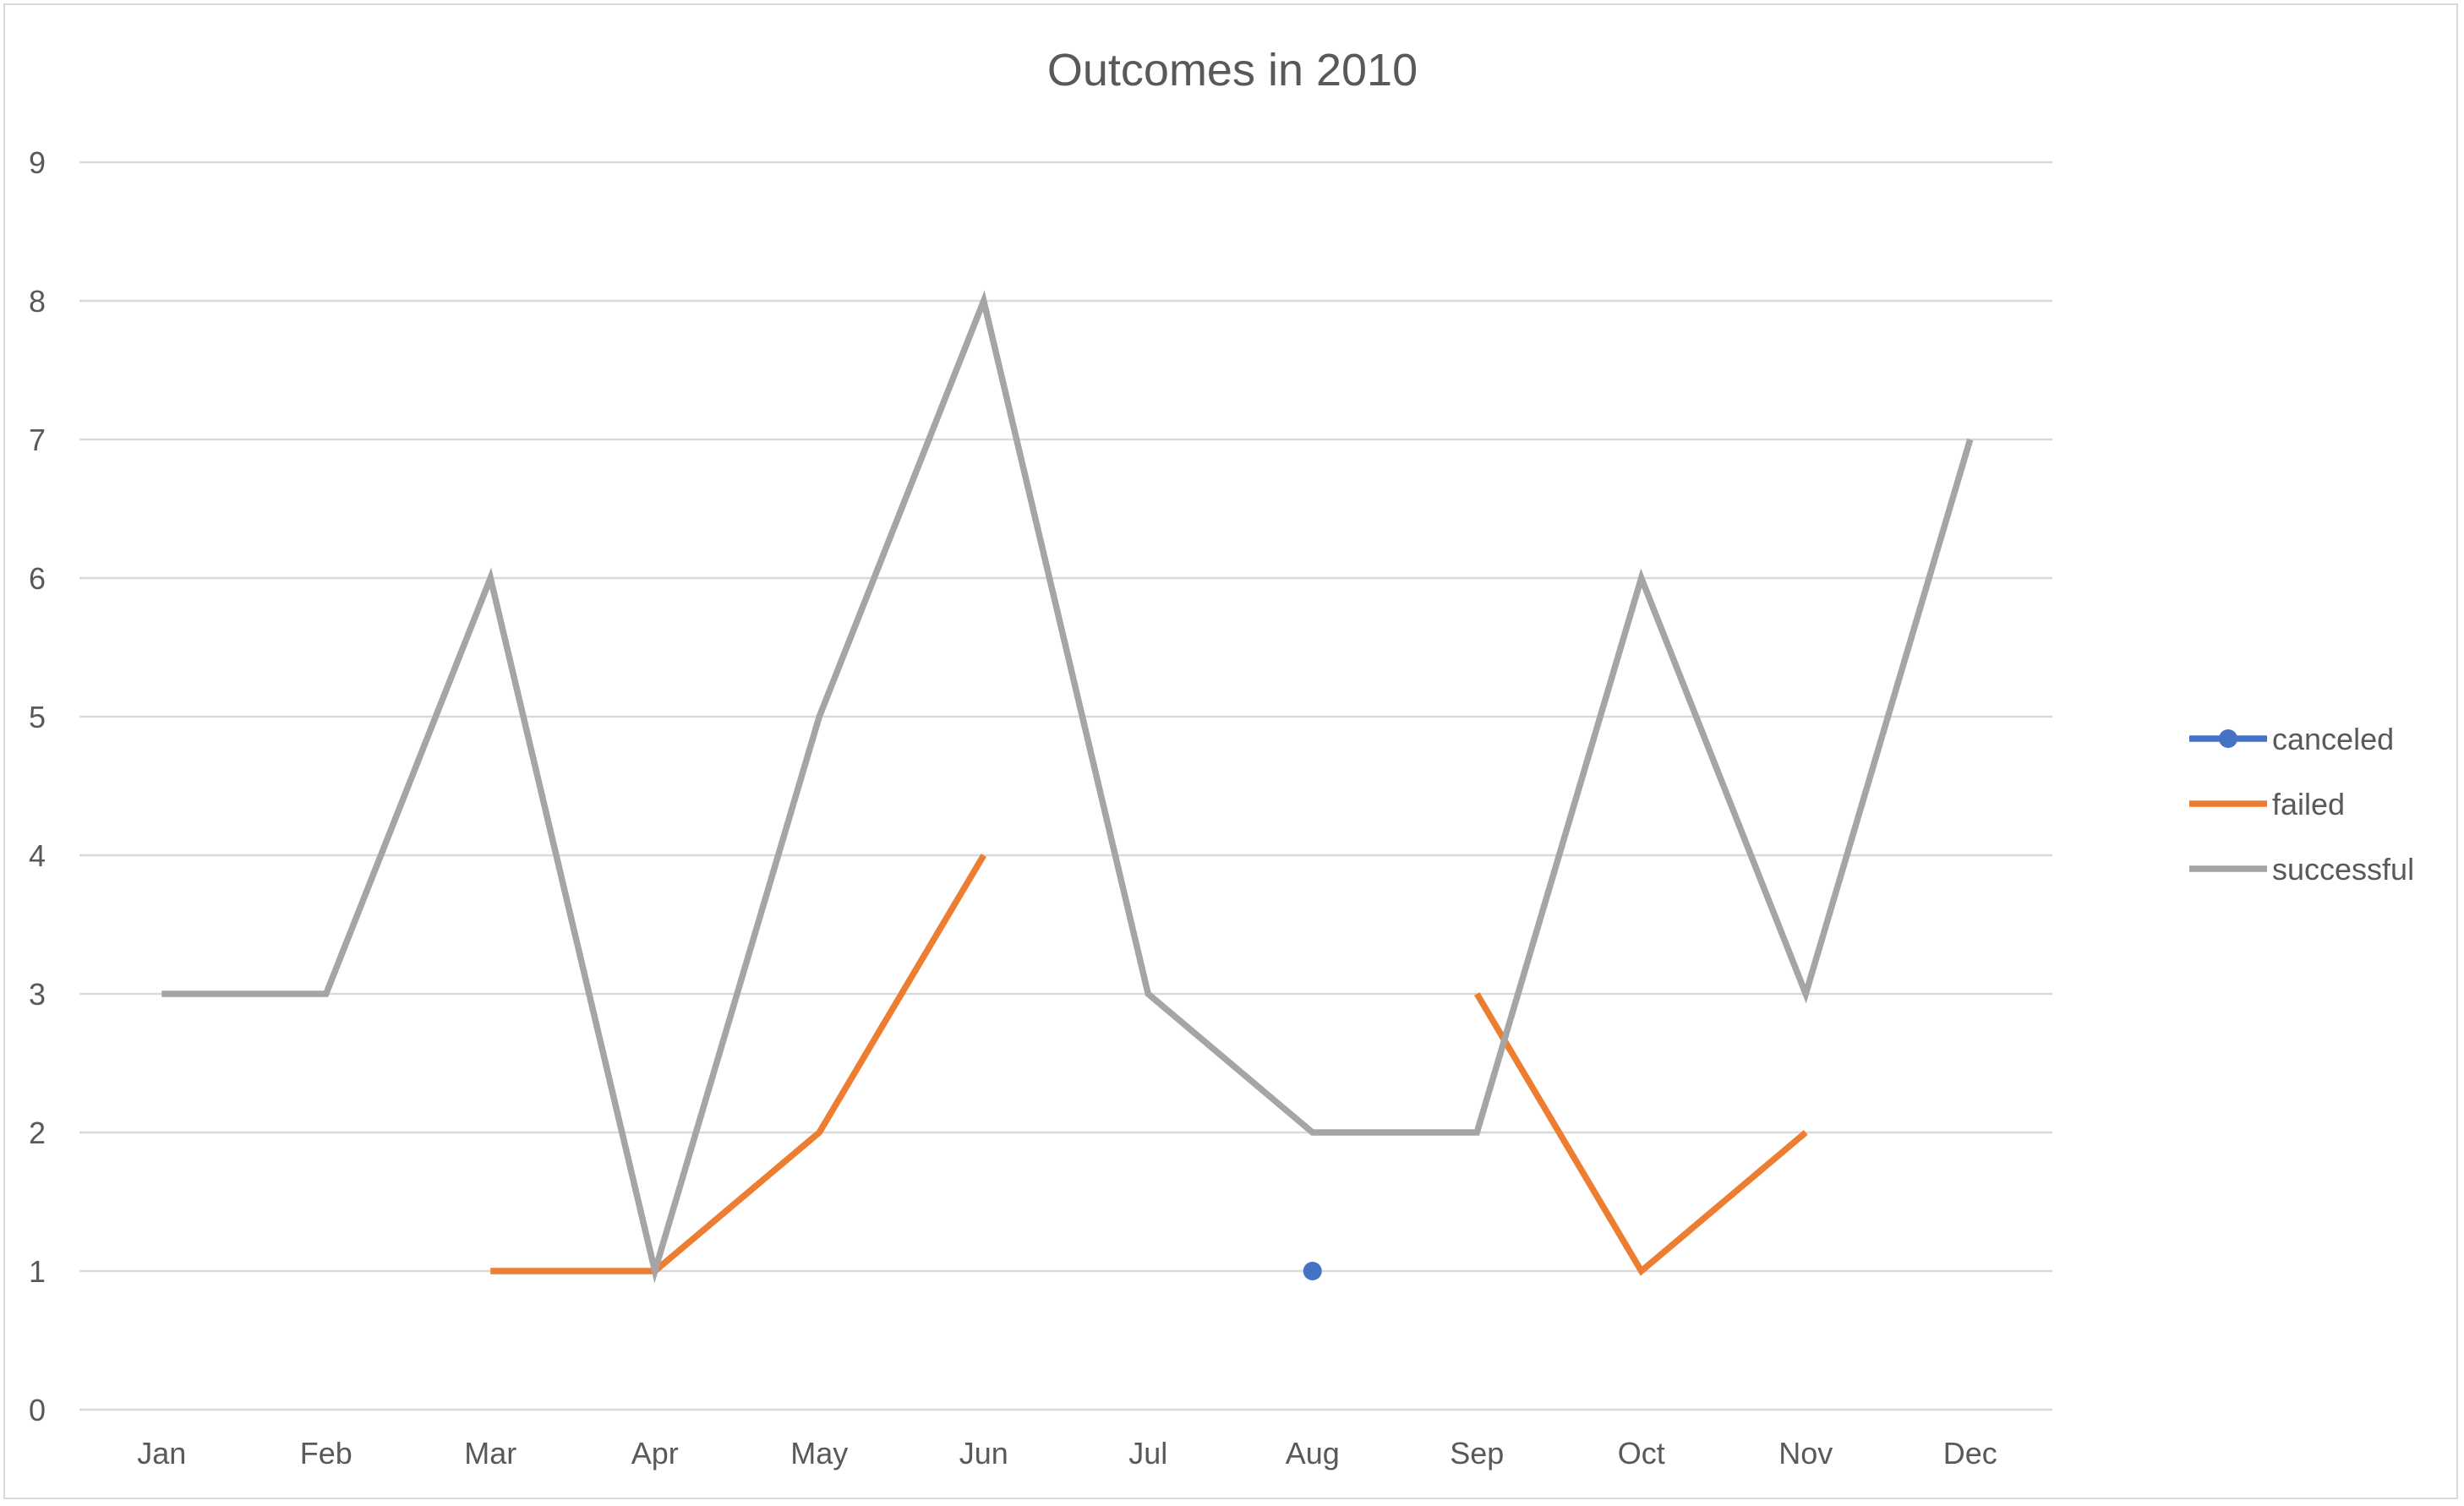 The image size is (2464, 1506). I want to click on x-tick-label-mar: Mar, so click(490, 1453).